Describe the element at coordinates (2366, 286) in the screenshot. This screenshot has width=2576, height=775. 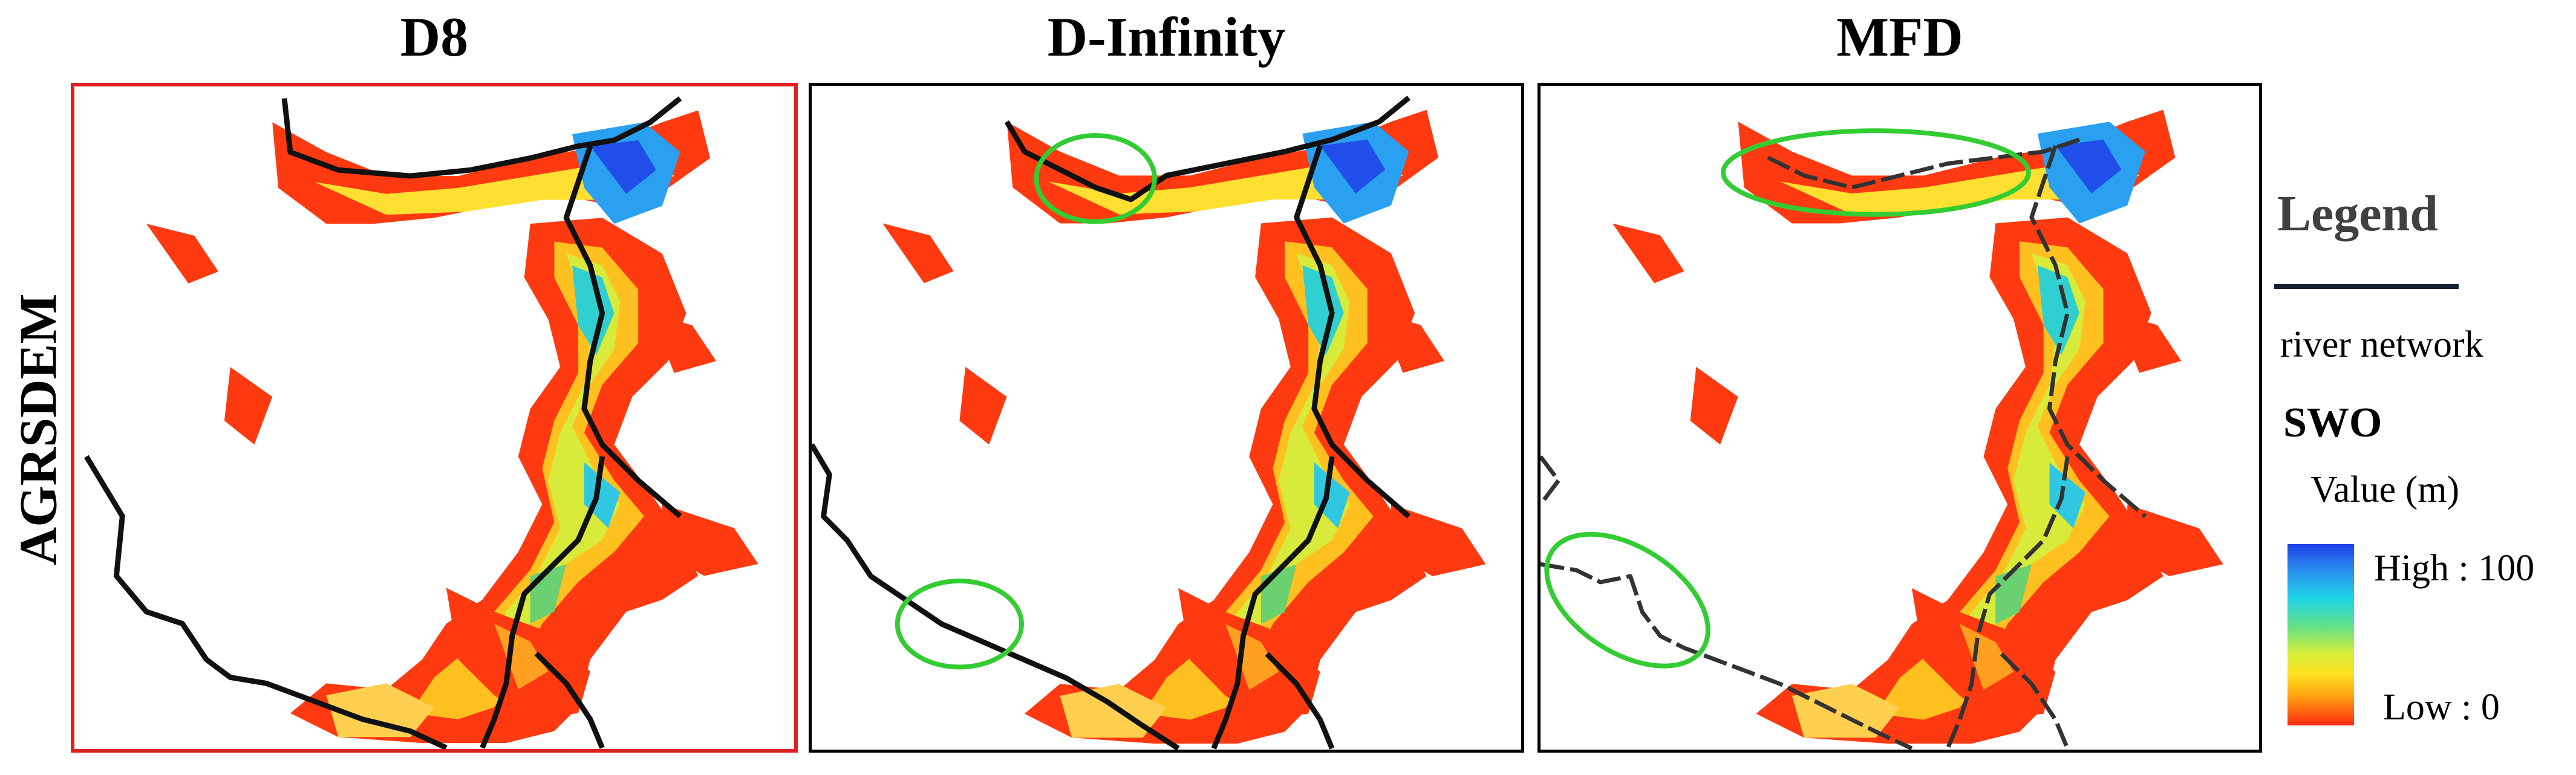
I see `legend-river-line` at that location.